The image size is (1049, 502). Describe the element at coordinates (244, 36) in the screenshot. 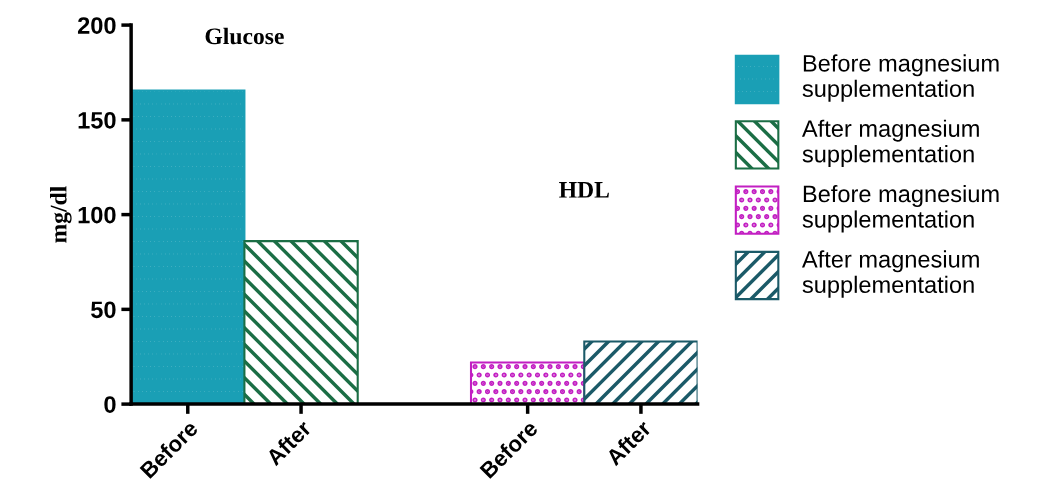

I see `annotation: Glucose` at that location.